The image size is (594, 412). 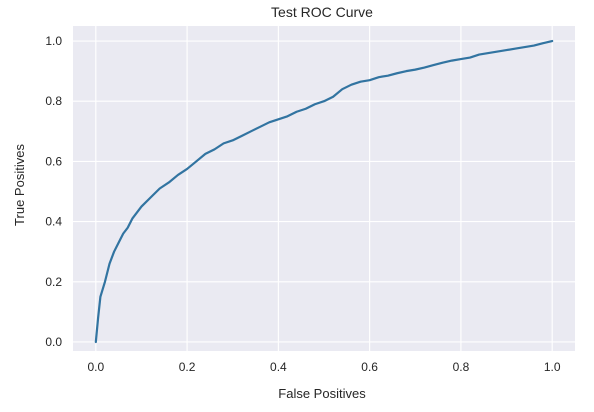 I want to click on x-tick-label: 1.0, so click(x=552, y=367).